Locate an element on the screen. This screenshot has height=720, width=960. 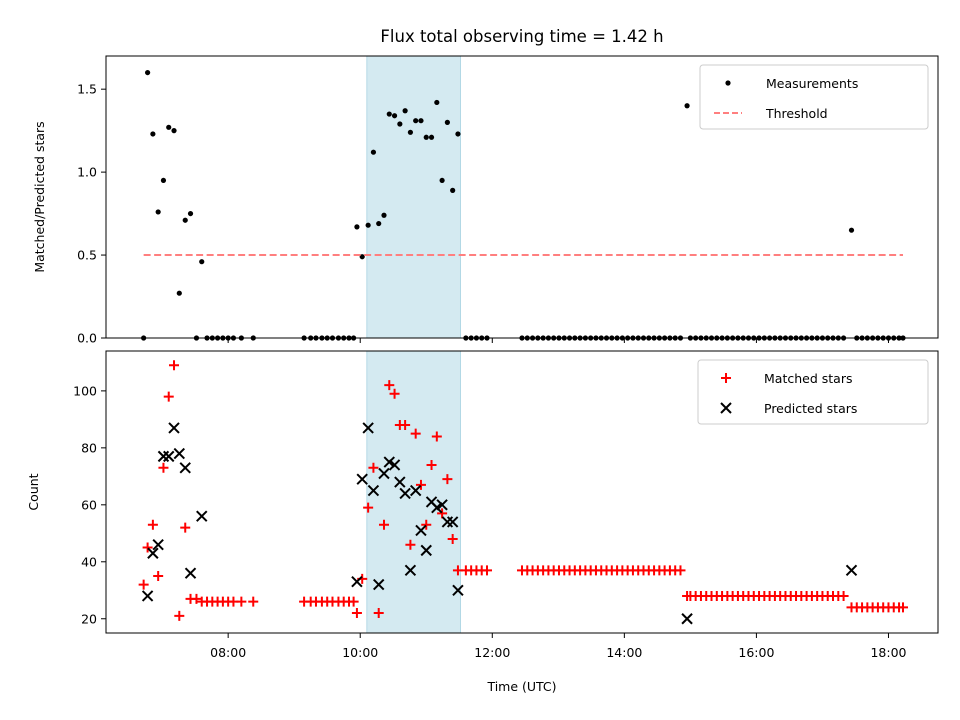
threshold-legend-label: Threshold is located at coordinates (796, 113).